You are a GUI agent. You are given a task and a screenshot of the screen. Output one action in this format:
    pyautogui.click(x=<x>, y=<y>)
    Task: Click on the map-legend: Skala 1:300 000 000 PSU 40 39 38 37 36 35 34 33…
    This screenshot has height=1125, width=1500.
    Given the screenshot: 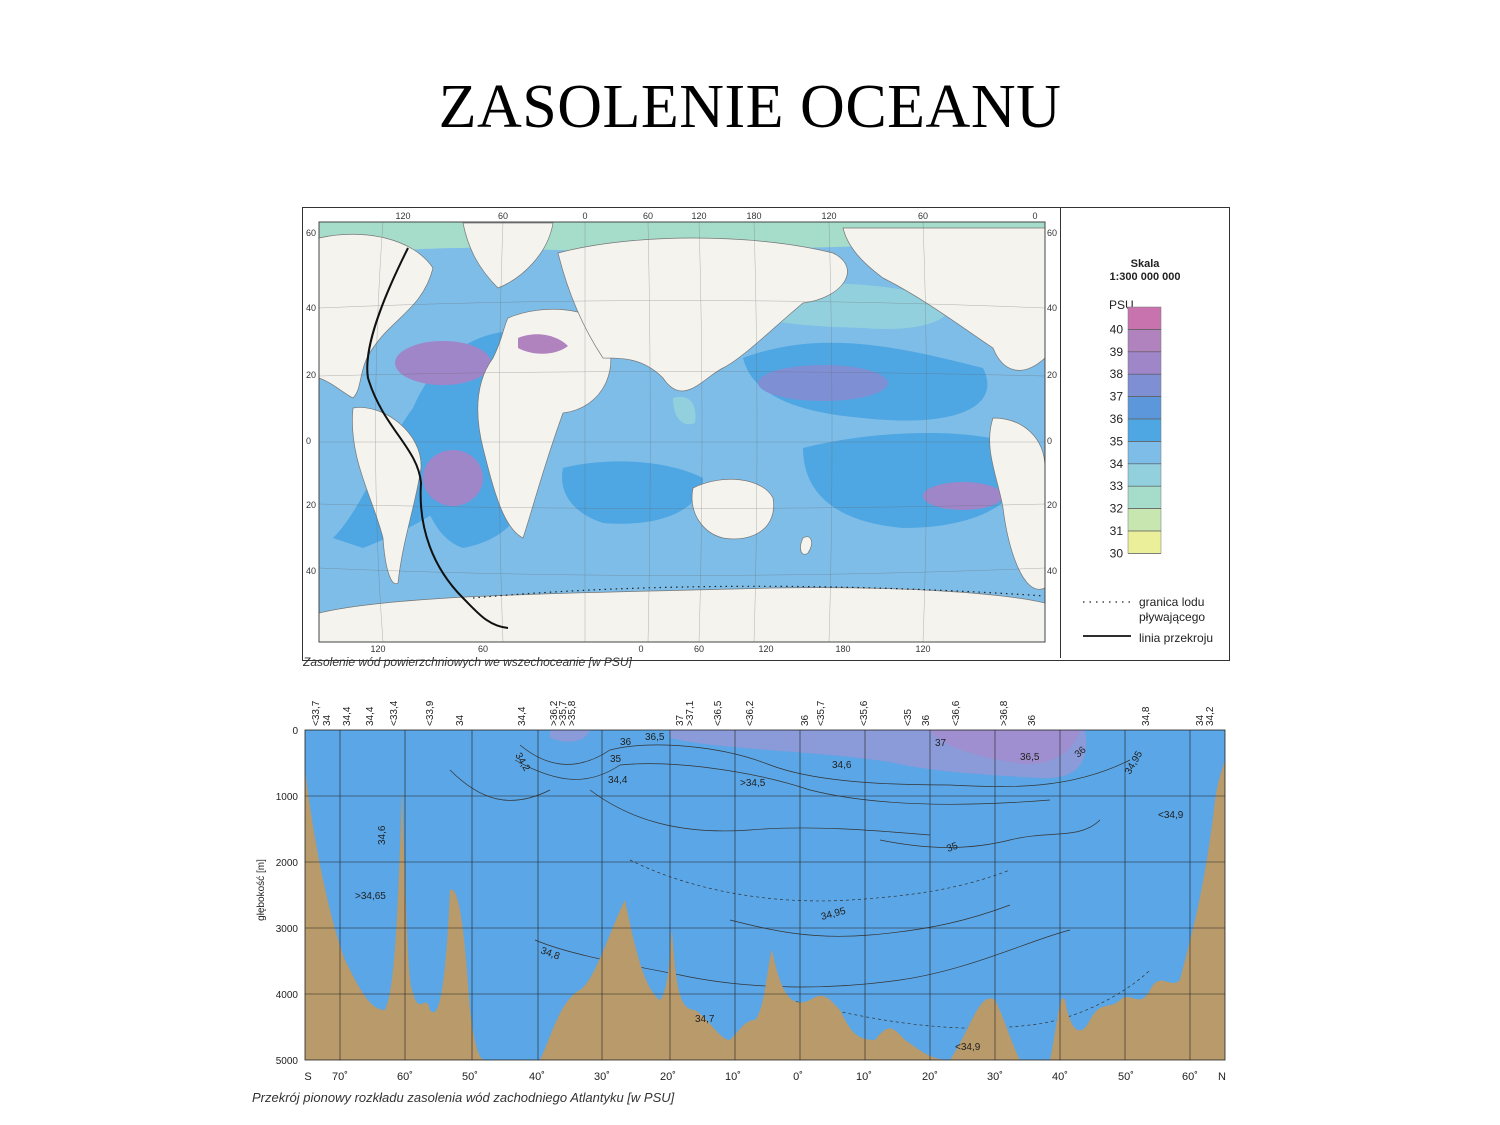 What is the action you would take?
    pyautogui.click(x=1144, y=433)
    